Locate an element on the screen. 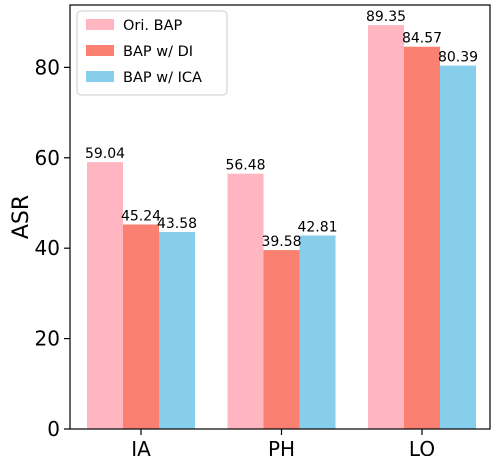 The image size is (495, 456). legend-label-2: BAP w/ ICA is located at coordinates (162, 78).